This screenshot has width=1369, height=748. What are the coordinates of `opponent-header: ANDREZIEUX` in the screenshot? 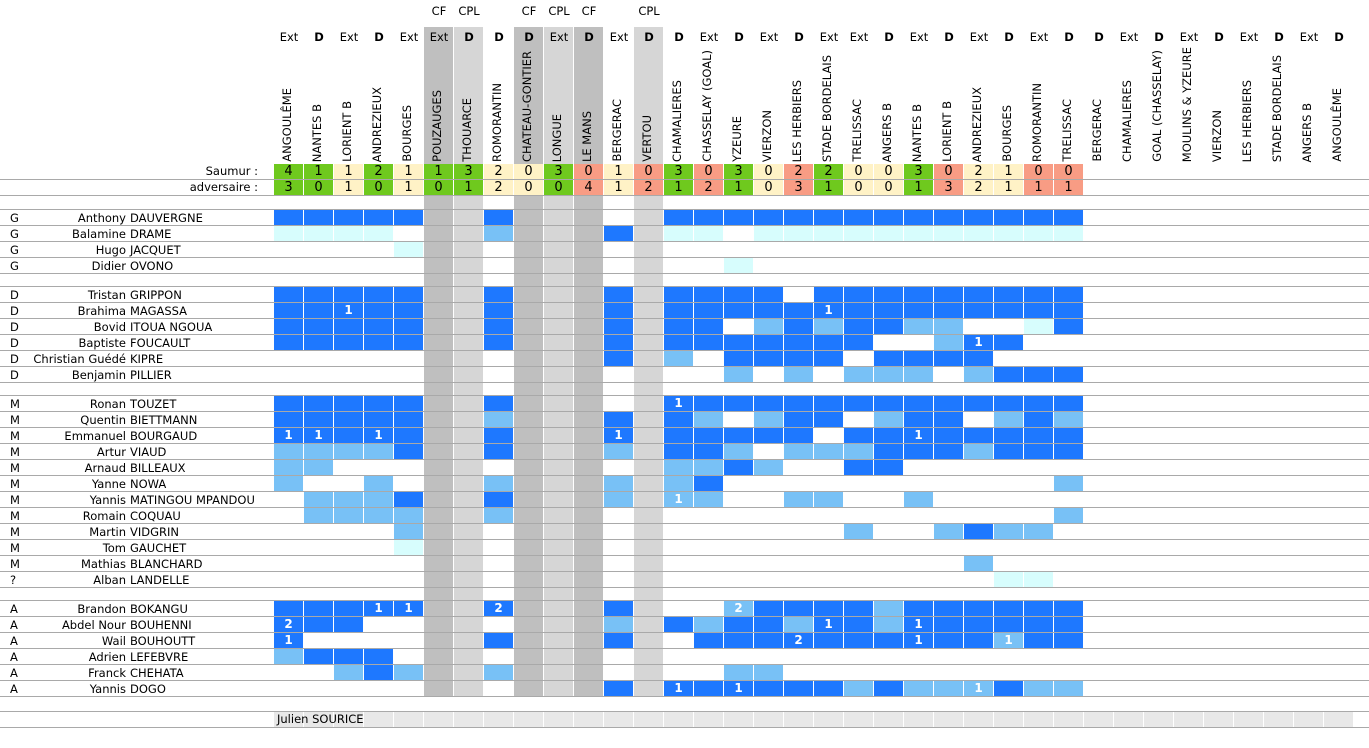 It's located at (379, 104).